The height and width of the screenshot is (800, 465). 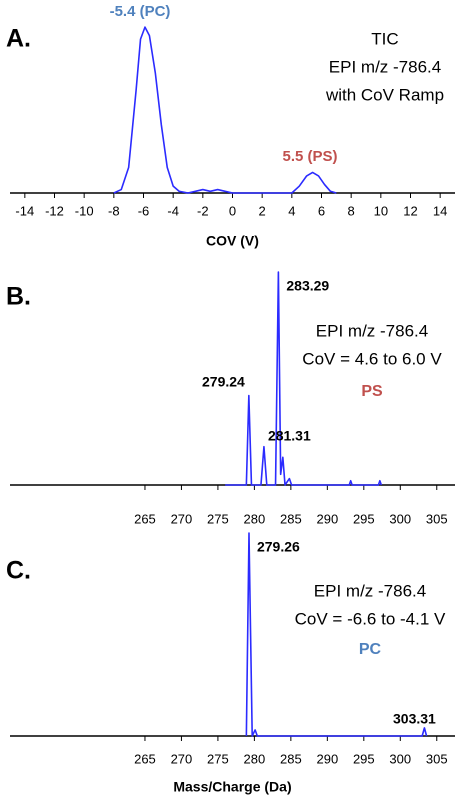 I want to click on annotation: CoV = -6.6 to -4.1 V, so click(x=370, y=618).